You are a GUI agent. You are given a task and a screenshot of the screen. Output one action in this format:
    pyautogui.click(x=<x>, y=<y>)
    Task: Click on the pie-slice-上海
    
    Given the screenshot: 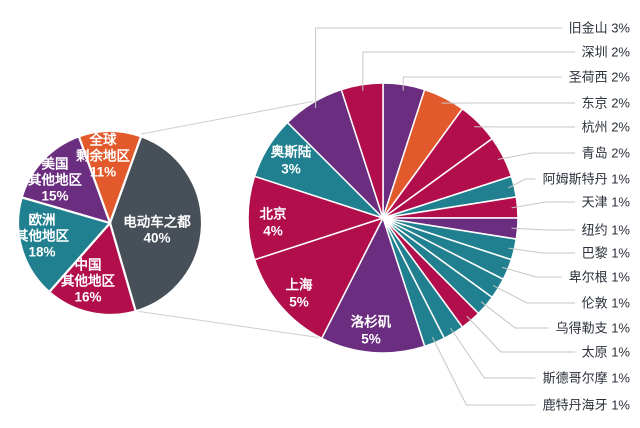 What is the action you would take?
    pyautogui.click(x=318, y=278)
    